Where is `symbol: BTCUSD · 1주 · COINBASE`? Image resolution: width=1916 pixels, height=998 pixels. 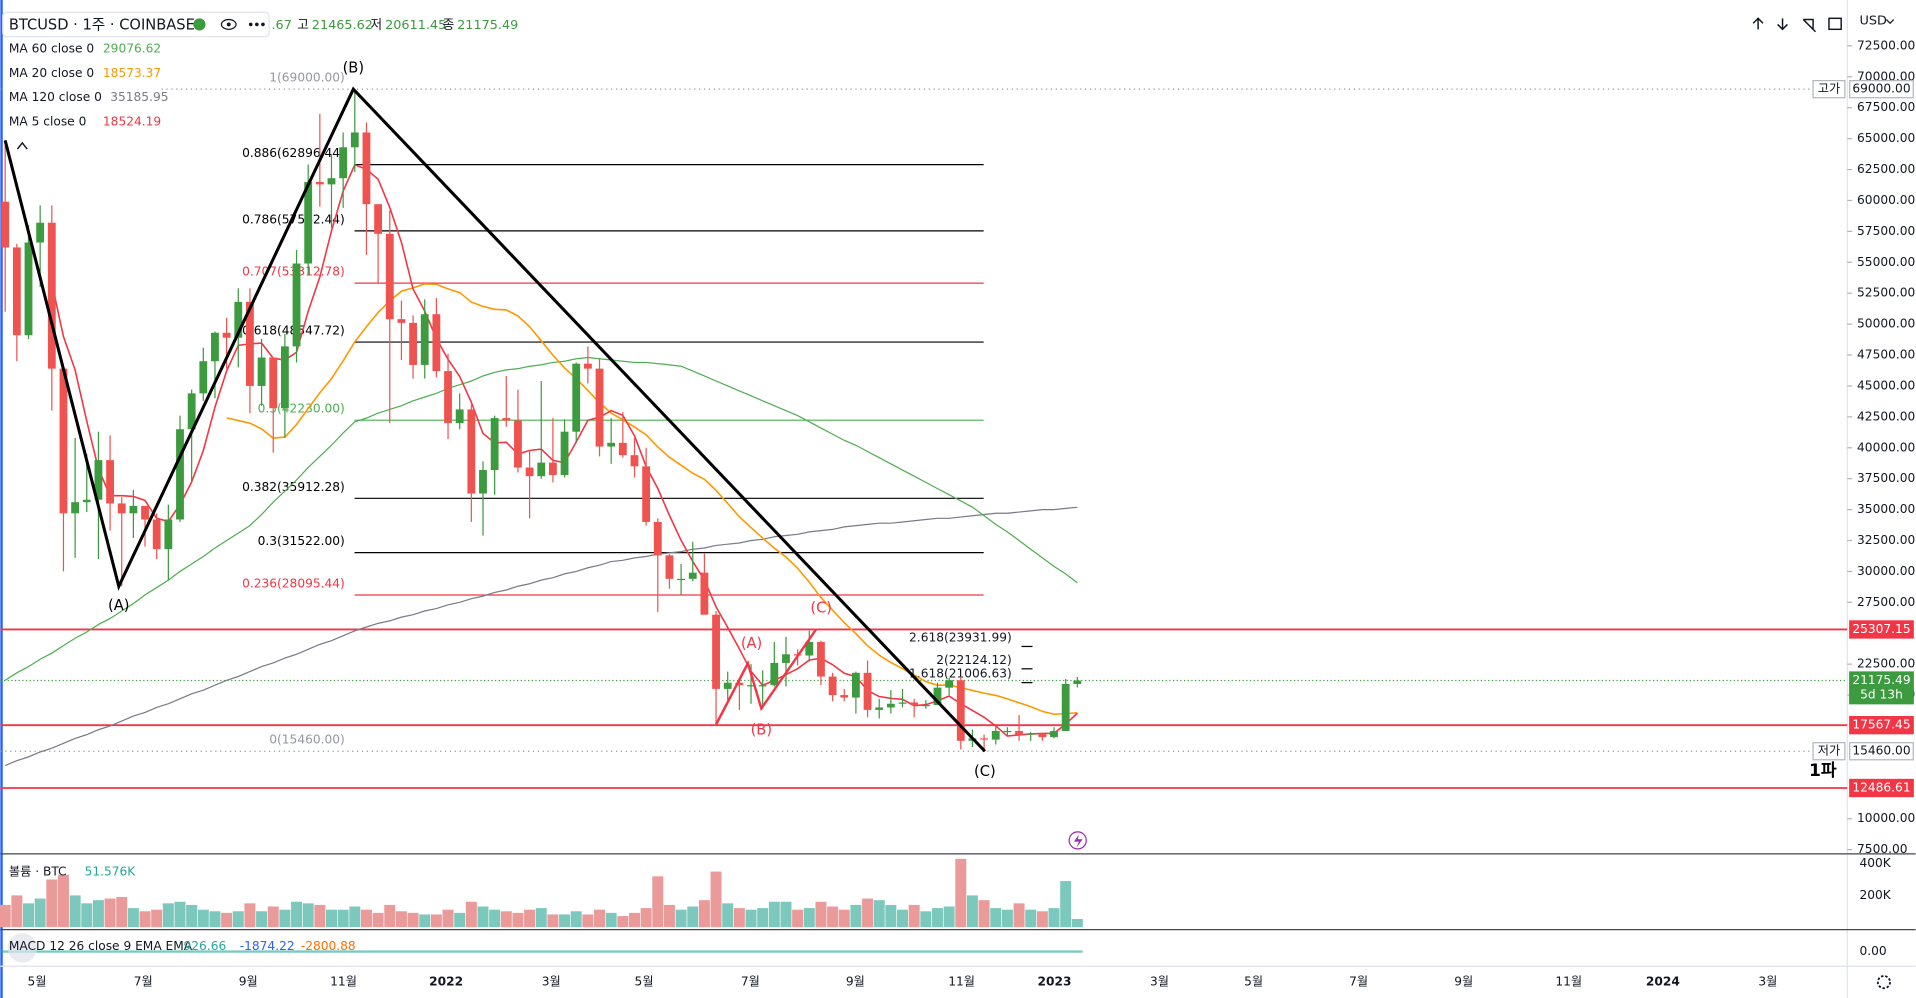 symbol: BTCUSD · 1주 · COINBASE is located at coordinates (102, 25).